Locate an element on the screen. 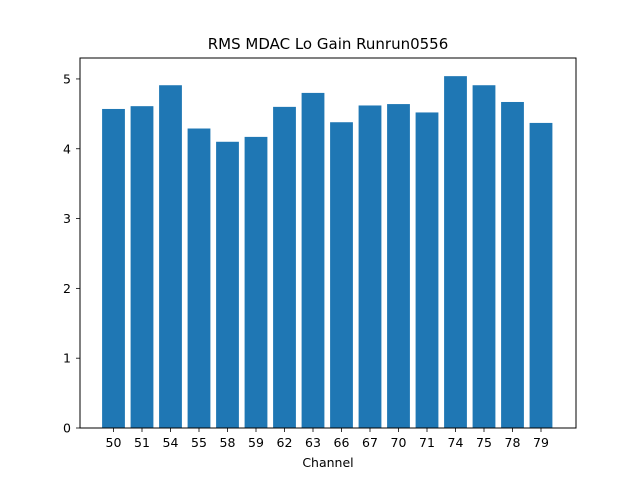 Image resolution: width=640 pixels, height=480 pixels. chart-title: RMS MDAC Lo Gain Runrun0556 is located at coordinates (328, 44).